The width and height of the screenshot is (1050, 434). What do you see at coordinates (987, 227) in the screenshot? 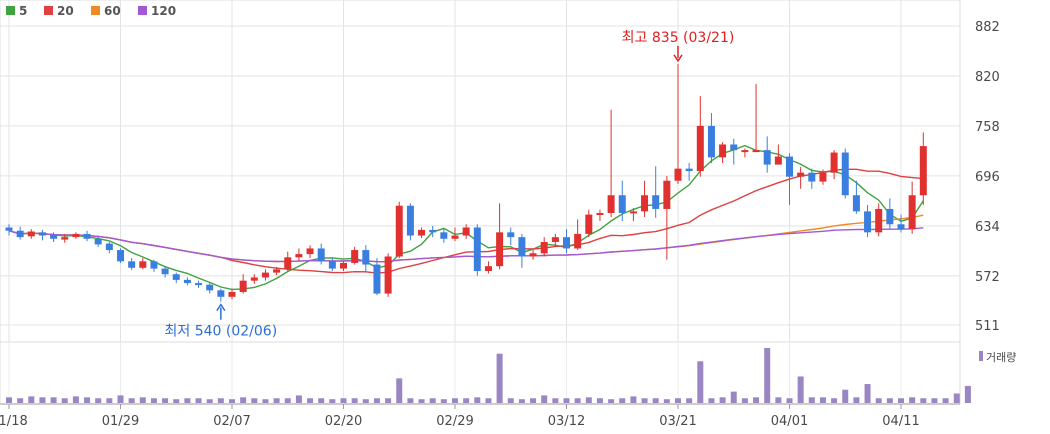
I see `y-tick-label: 634` at bounding box center [987, 227].